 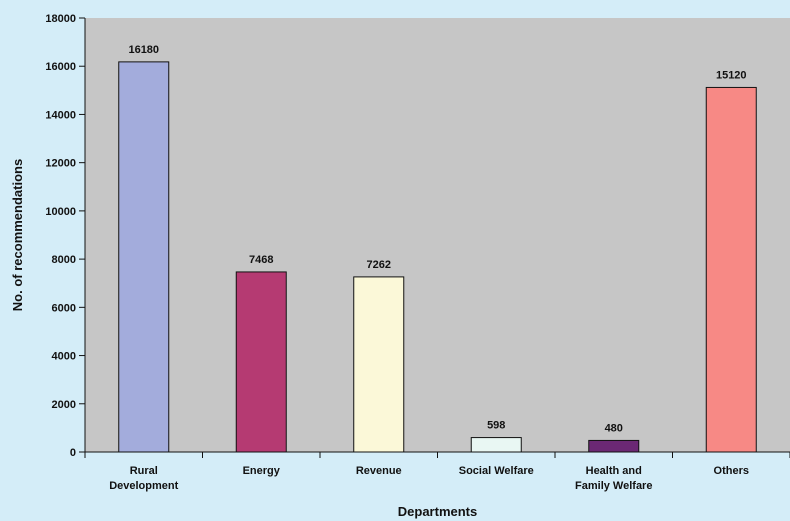 I want to click on x-axis-label: Departments, so click(x=437, y=511).